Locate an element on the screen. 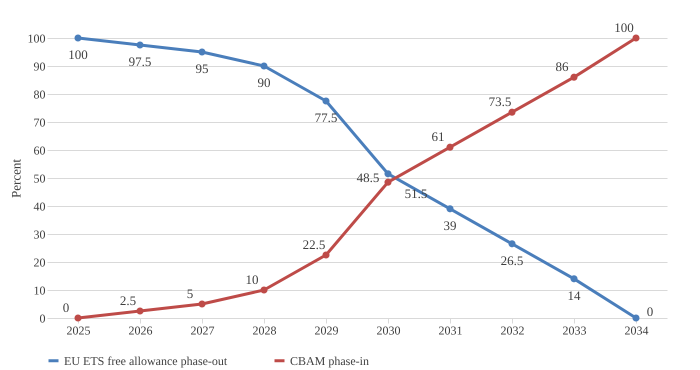  y-tick-label: 10 is located at coordinates (40, 291).